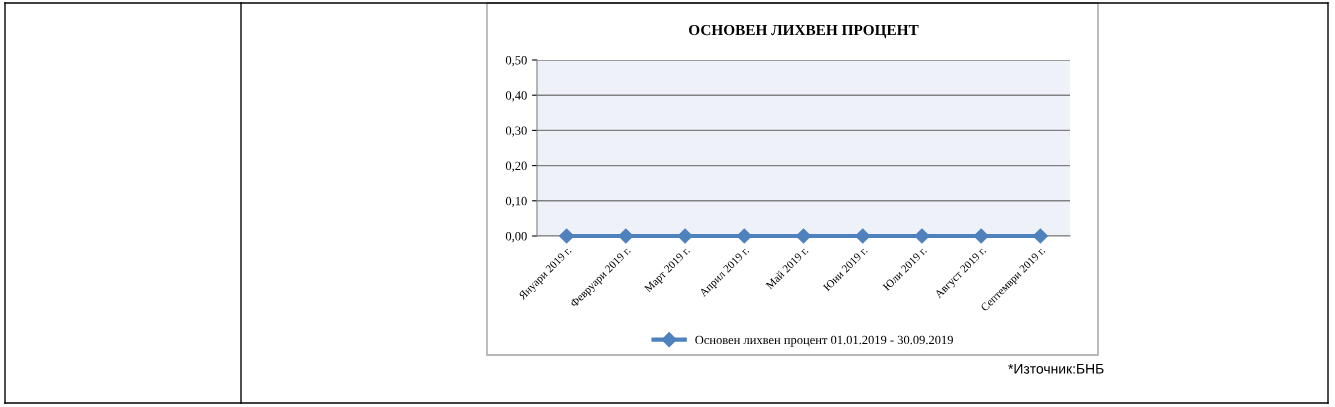 This screenshot has height=407, width=1335. I want to click on y-tick-label: 0,00, so click(516, 237).